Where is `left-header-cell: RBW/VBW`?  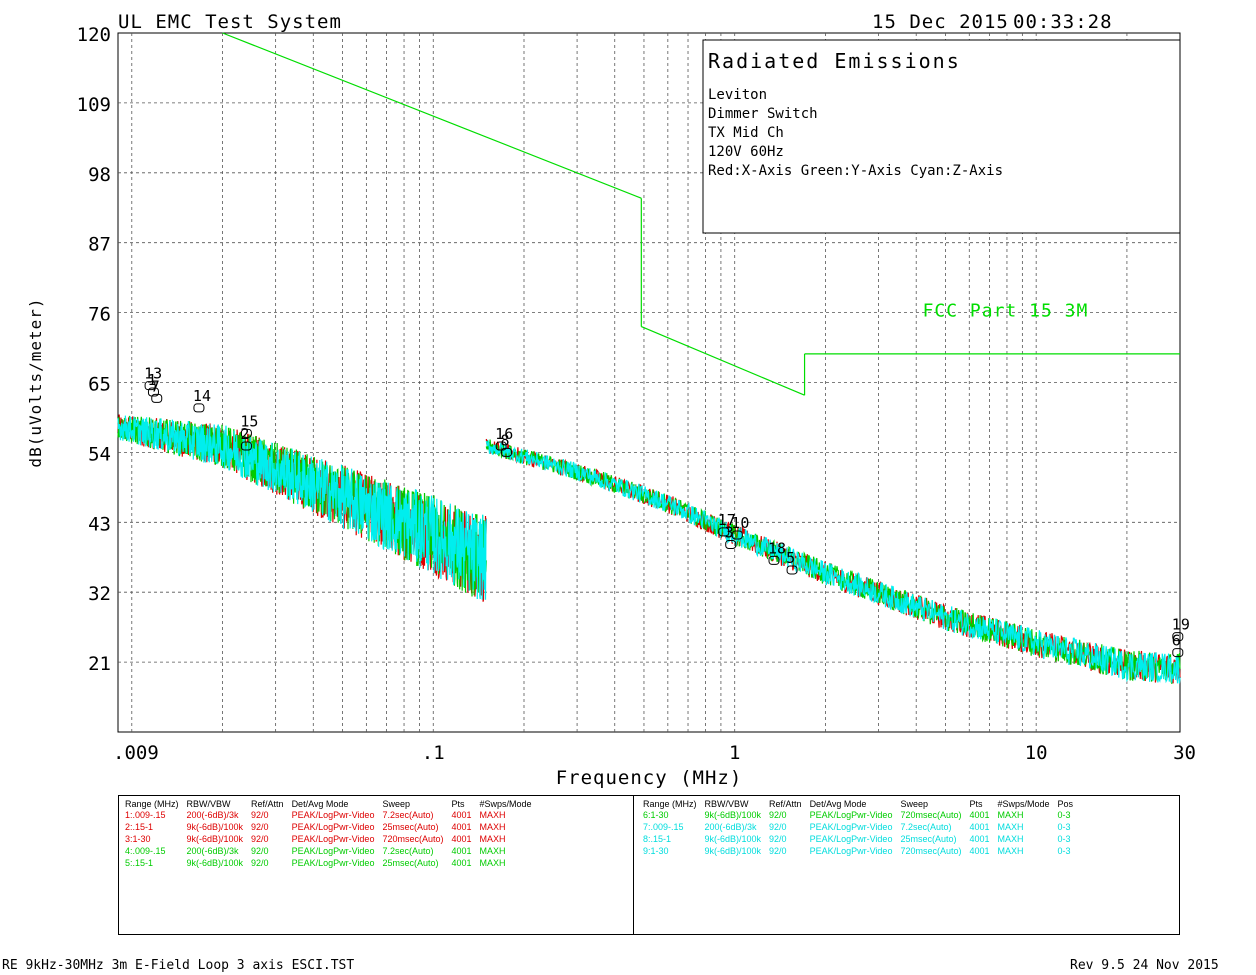
left-header-cell: RBW/VBW is located at coordinates (208, 804).